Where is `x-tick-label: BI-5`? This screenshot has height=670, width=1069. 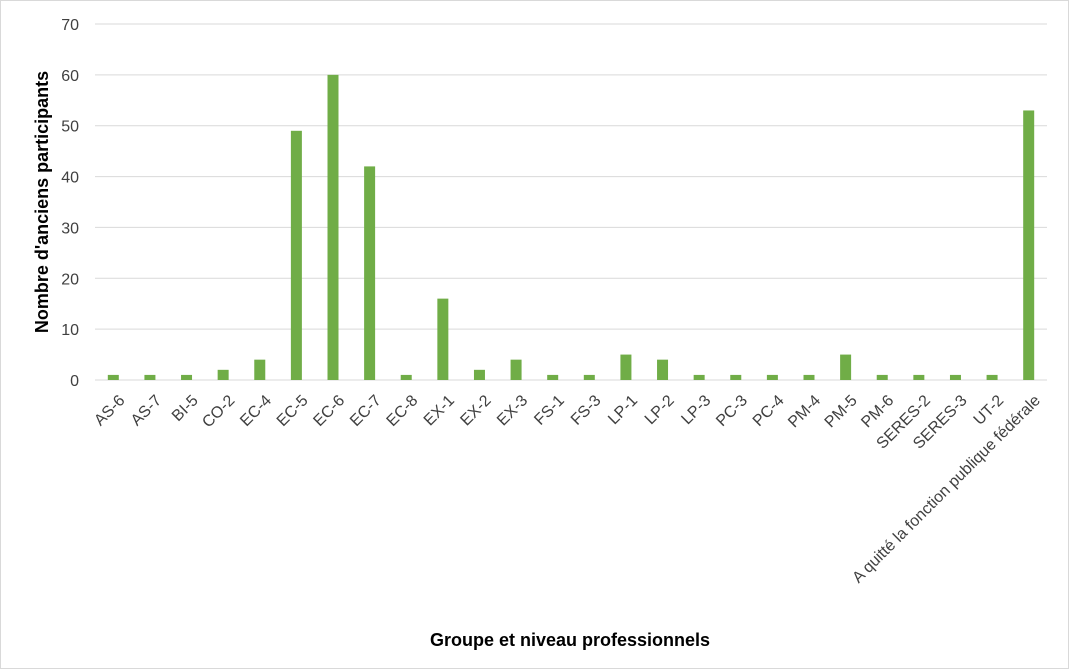 x-tick-label: BI-5 is located at coordinates (185, 408).